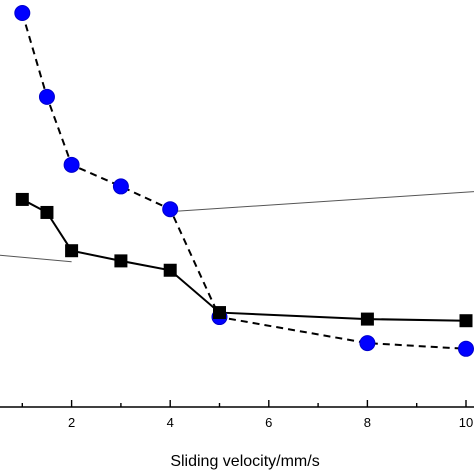 This screenshot has height=474, width=474. I want to click on x-axis-ticks: 2 4 6 8 10, so click(247, 415).